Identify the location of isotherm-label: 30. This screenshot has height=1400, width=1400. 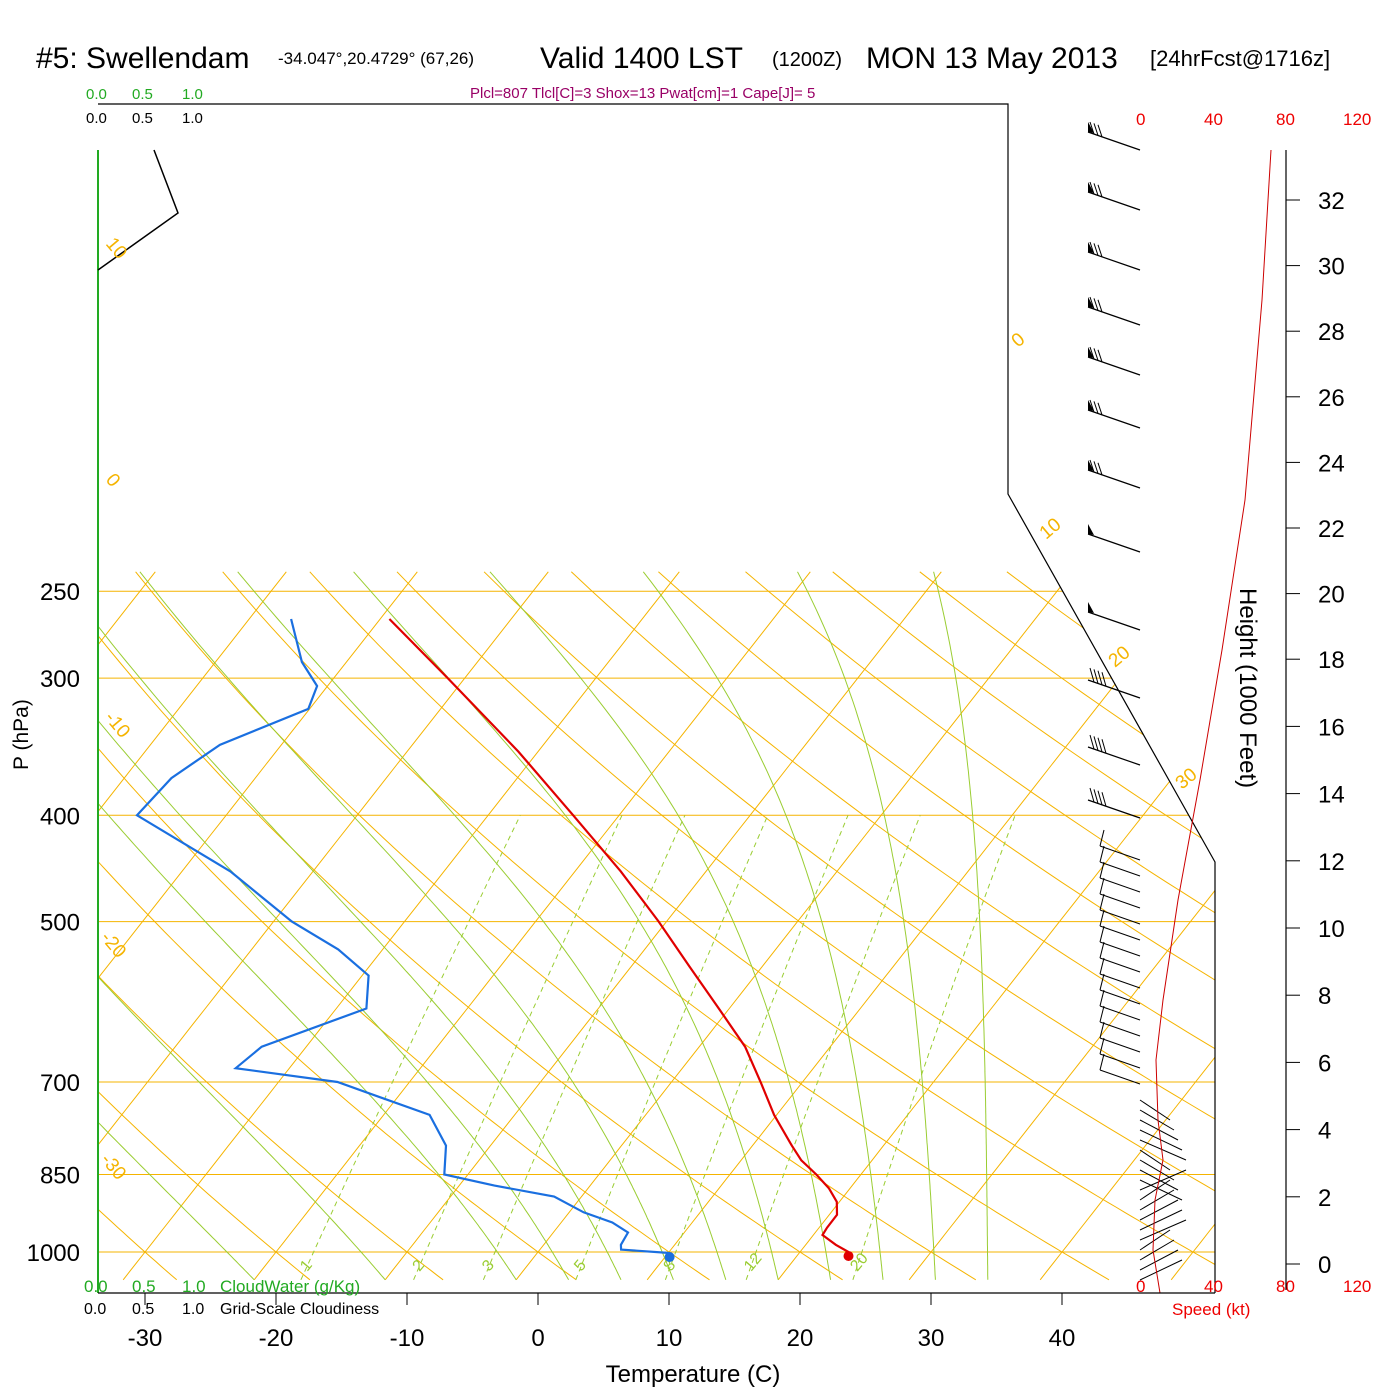
(1187, 779).